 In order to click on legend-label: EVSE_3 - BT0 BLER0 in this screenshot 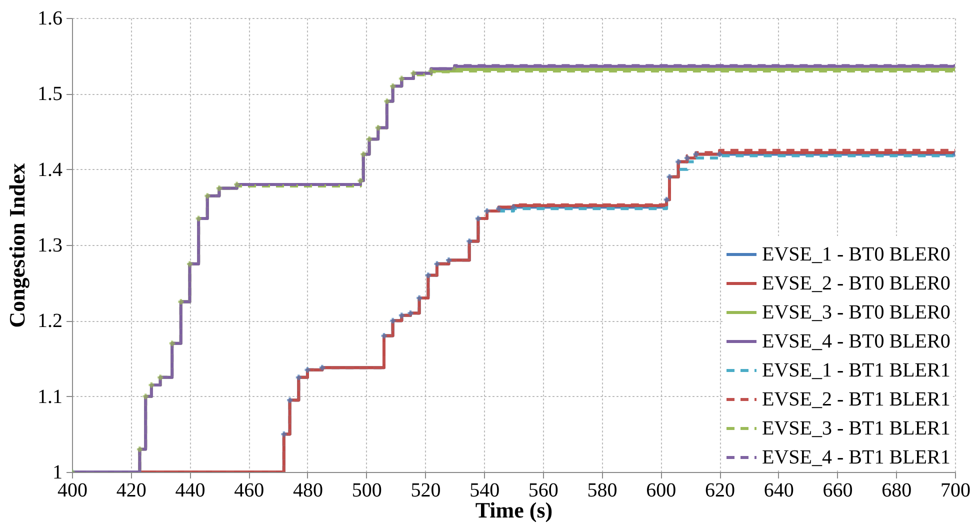, I will do `click(856, 313)`.